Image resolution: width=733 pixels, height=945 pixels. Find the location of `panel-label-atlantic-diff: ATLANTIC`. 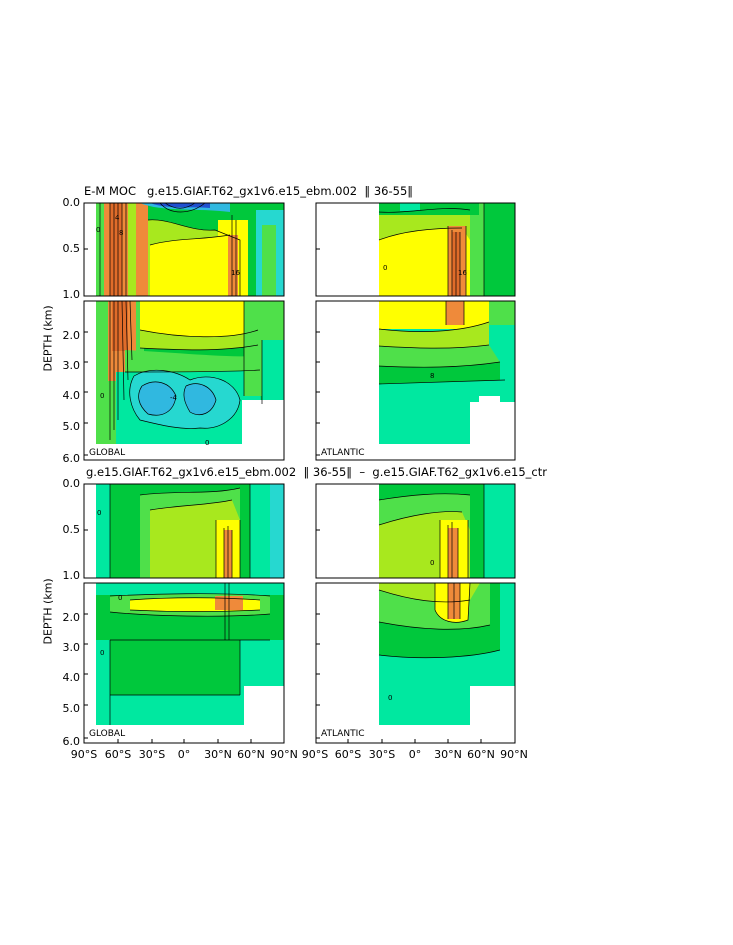

panel-label-atlantic-diff: ATLANTIC is located at coordinates (343, 734).